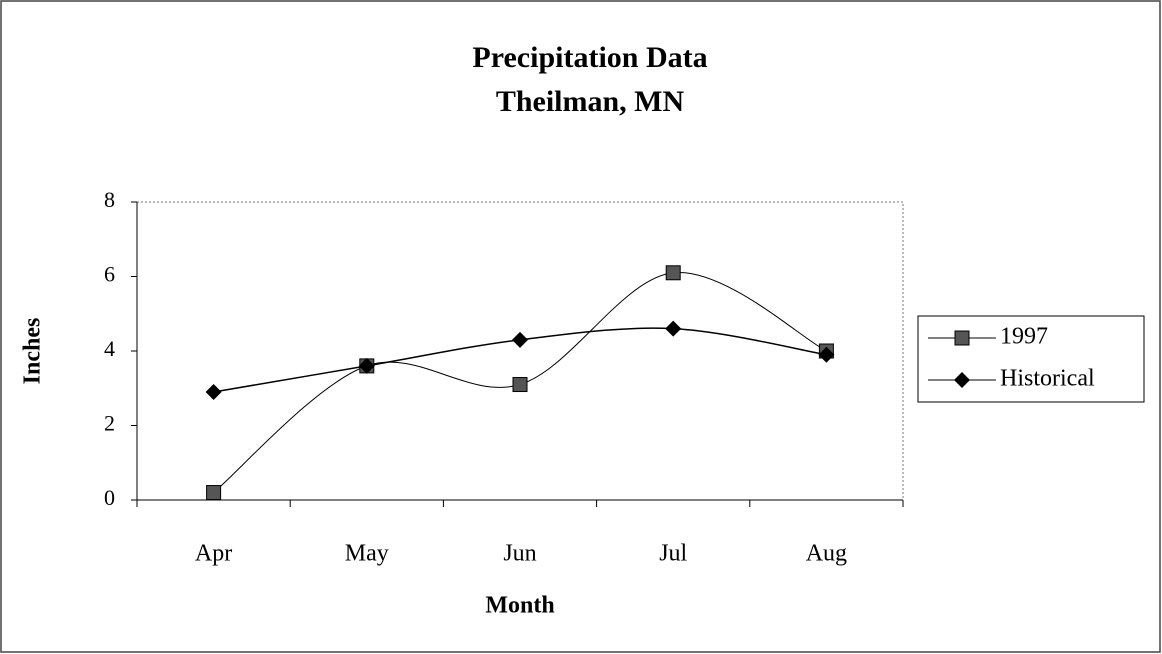 Image resolution: width=1162 pixels, height=654 pixels. I want to click on y-tick-label: 8, so click(109, 199).